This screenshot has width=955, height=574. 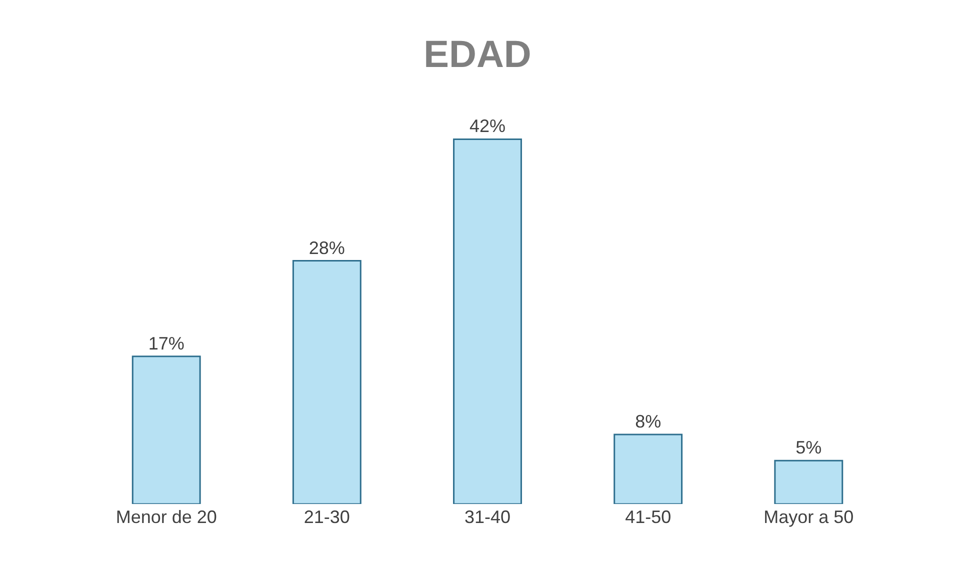 What do you see at coordinates (478, 55) in the screenshot?
I see `chart-title: EDAD` at bounding box center [478, 55].